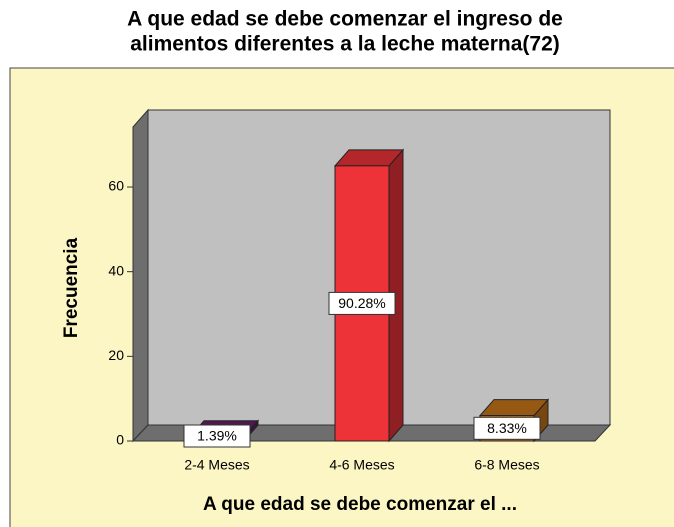 The height and width of the screenshot is (527, 674). What do you see at coordinates (116, 355) in the screenshot?
I see `y-tick-label: 20` at bounding box center [116, 355].